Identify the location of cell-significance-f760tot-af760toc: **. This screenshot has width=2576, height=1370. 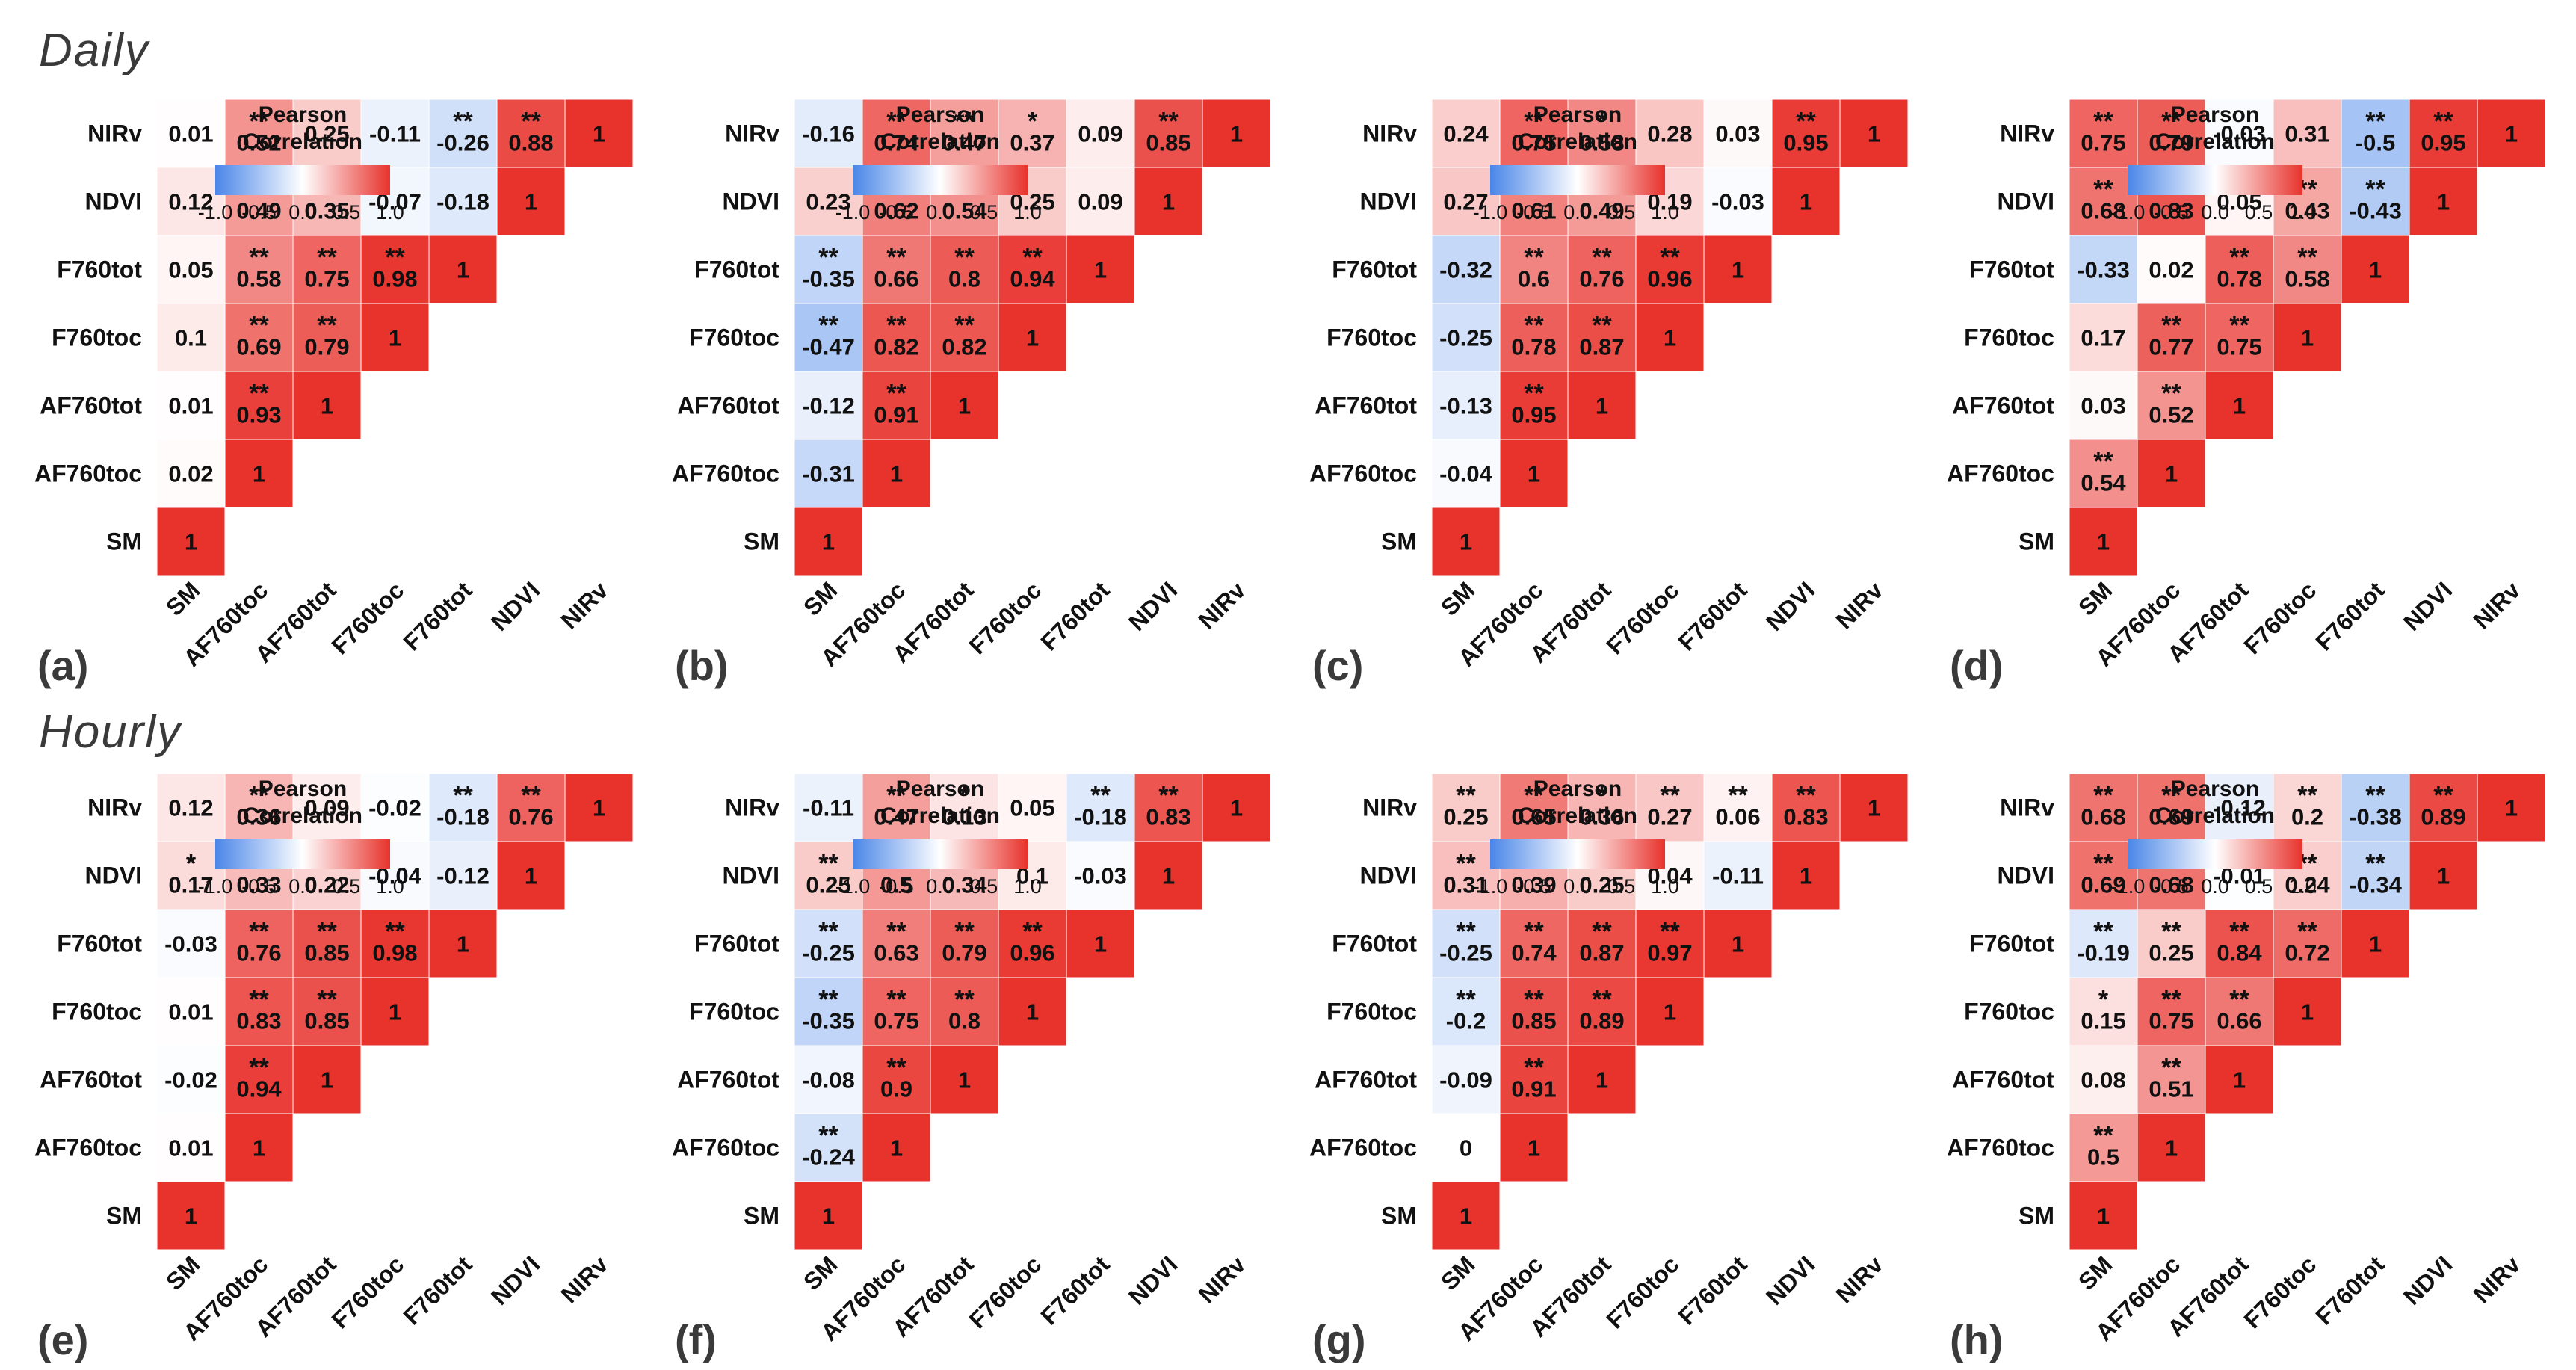
(2171, 932).